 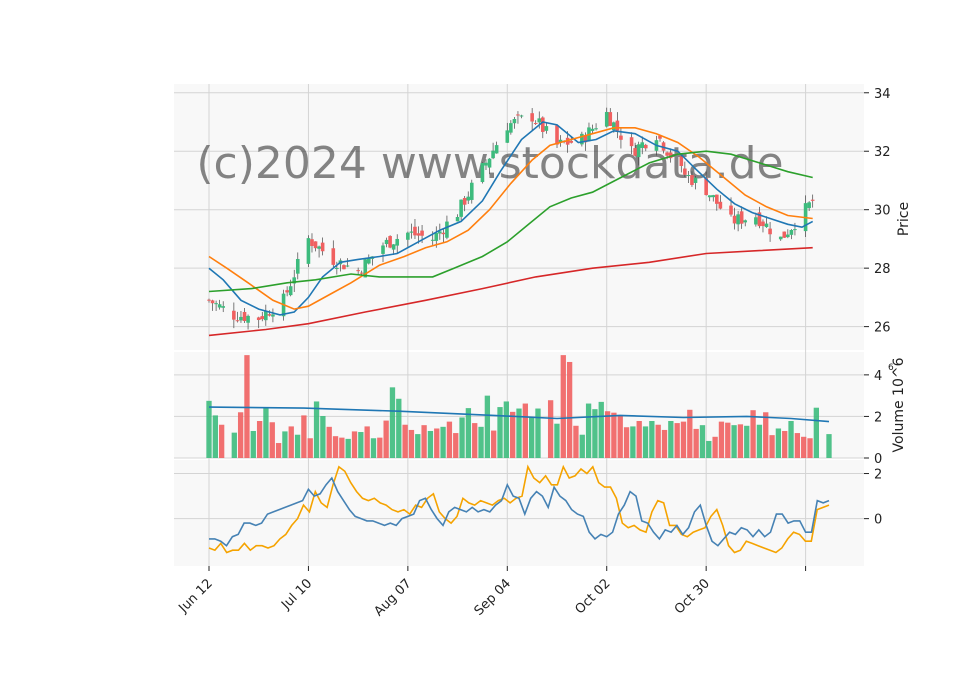 What do you see at coordinates (519, 511) in the screenshot?
I see `oscillator-line-b` at bounding box center [519, 511].